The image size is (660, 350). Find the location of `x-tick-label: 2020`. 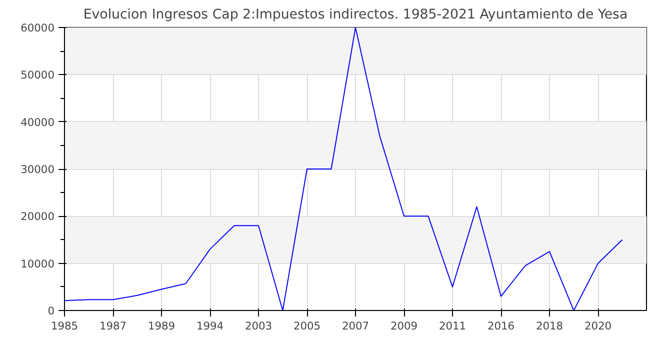

x-tick-label: 2020 is located at coordinates (598, 326).